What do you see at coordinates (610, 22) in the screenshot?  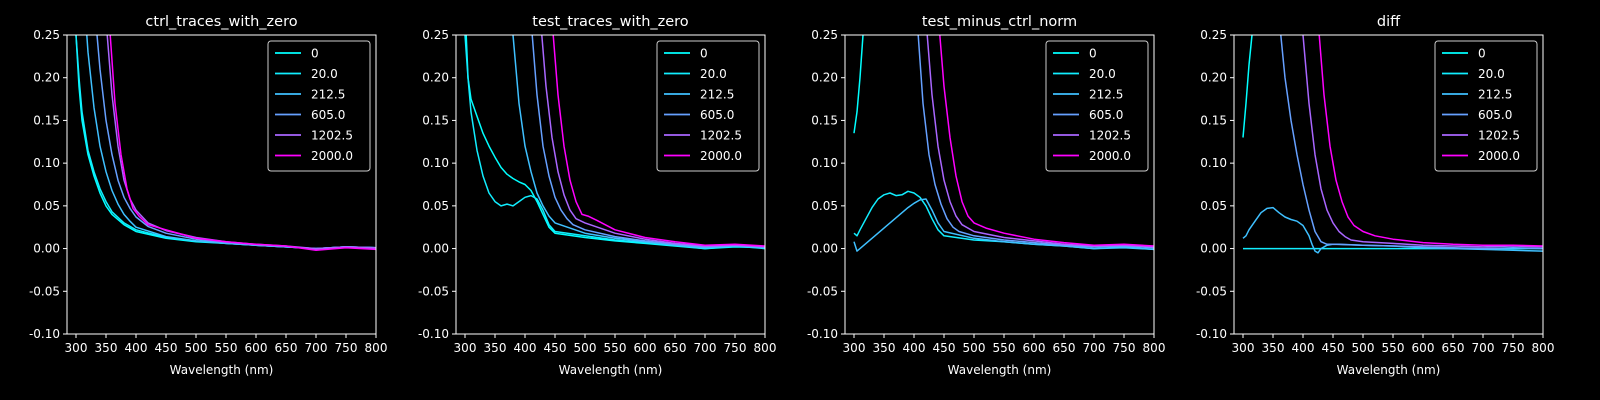 I see `chart-title: test_traces_with_zero` at bounding box center [610, 22].